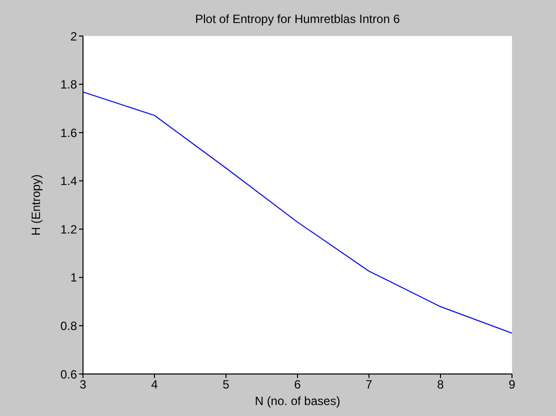 This screenshot has height=416, width=556. I want to click on y-tick-label: 1.2, so click(69, 229).